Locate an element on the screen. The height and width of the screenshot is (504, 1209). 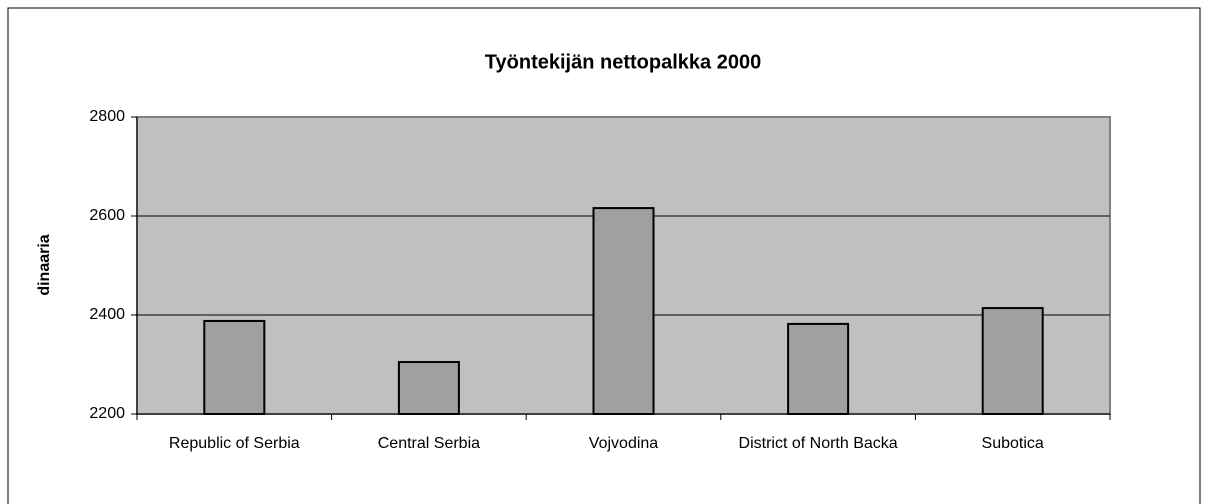
x-tick-label: Subotica is located at coordinates (1012, 443).